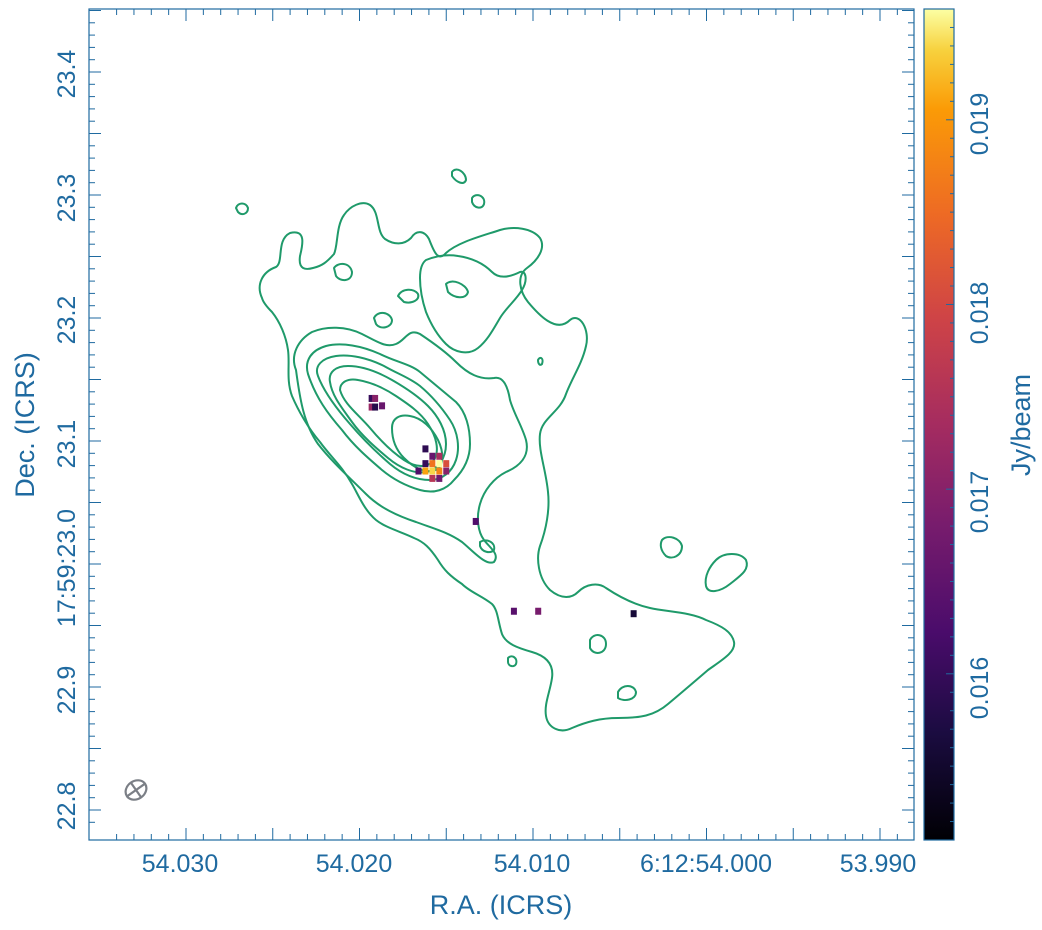  I want to click on colorbar-tick-label: 0.019, so click(980, 124).